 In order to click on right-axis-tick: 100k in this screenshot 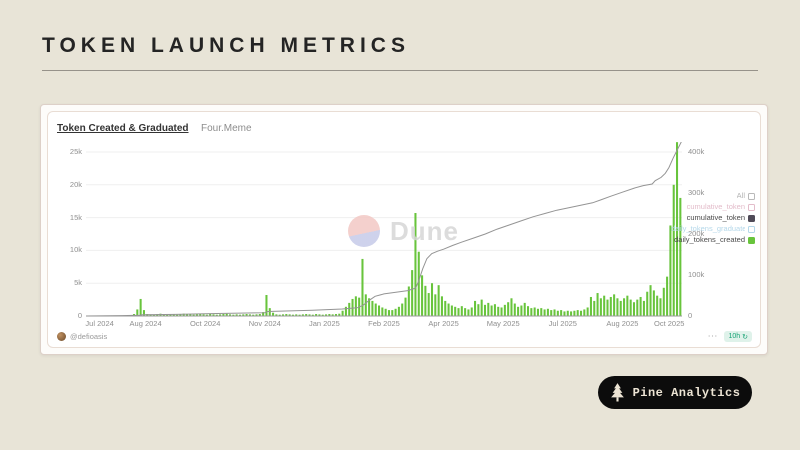, I will do `click(696, 274)`.